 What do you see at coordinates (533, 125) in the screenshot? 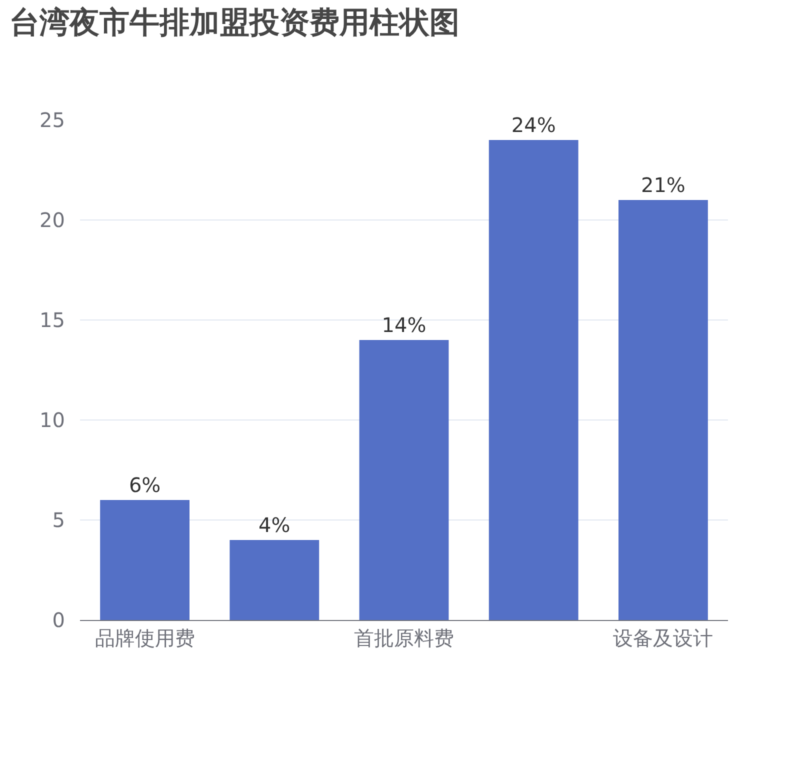
I see `data-label: 24%` at bounding box center [533, 125].